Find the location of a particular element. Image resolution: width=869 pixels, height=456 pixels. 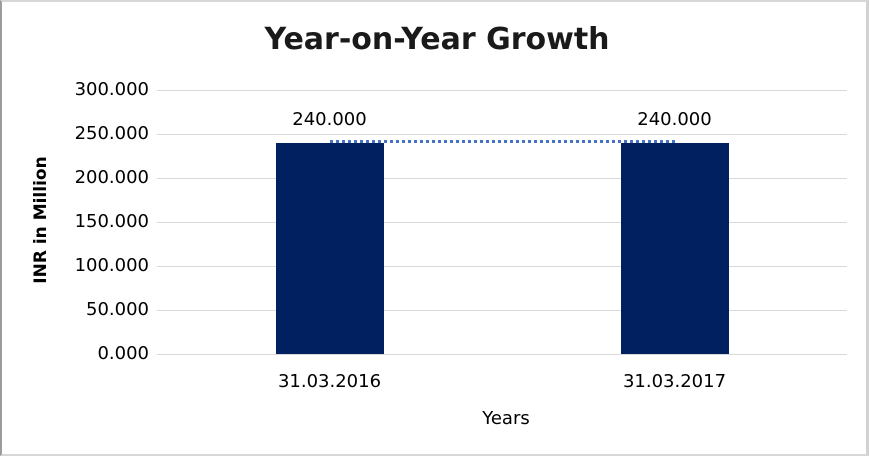

y-axis-title: INR in Million is located at coordinates (41, 220).